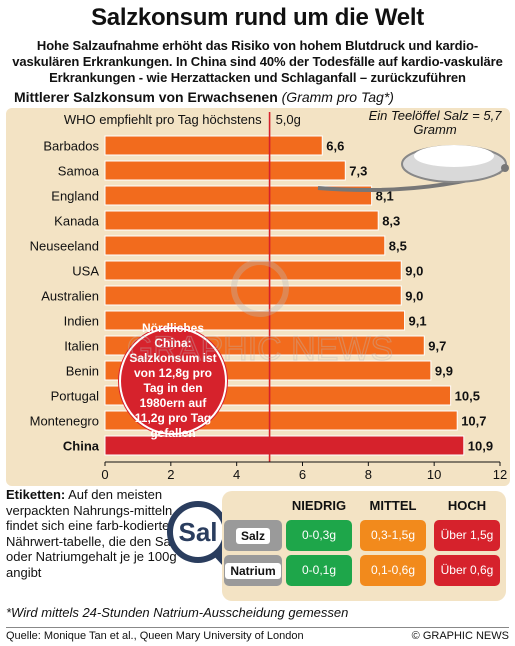  Describe the element at coordinates (302, 474) in the screenshot. I see `x-tick-label-6: 6` at that location.